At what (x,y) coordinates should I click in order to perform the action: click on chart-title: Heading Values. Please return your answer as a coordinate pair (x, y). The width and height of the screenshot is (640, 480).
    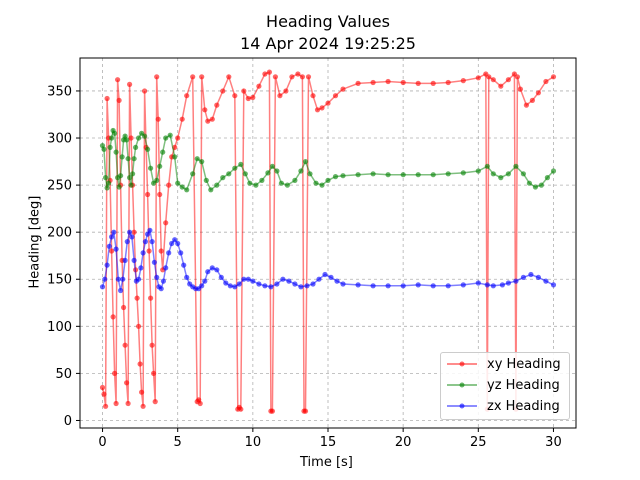
    Looking at the image, I should click on (328, 21).